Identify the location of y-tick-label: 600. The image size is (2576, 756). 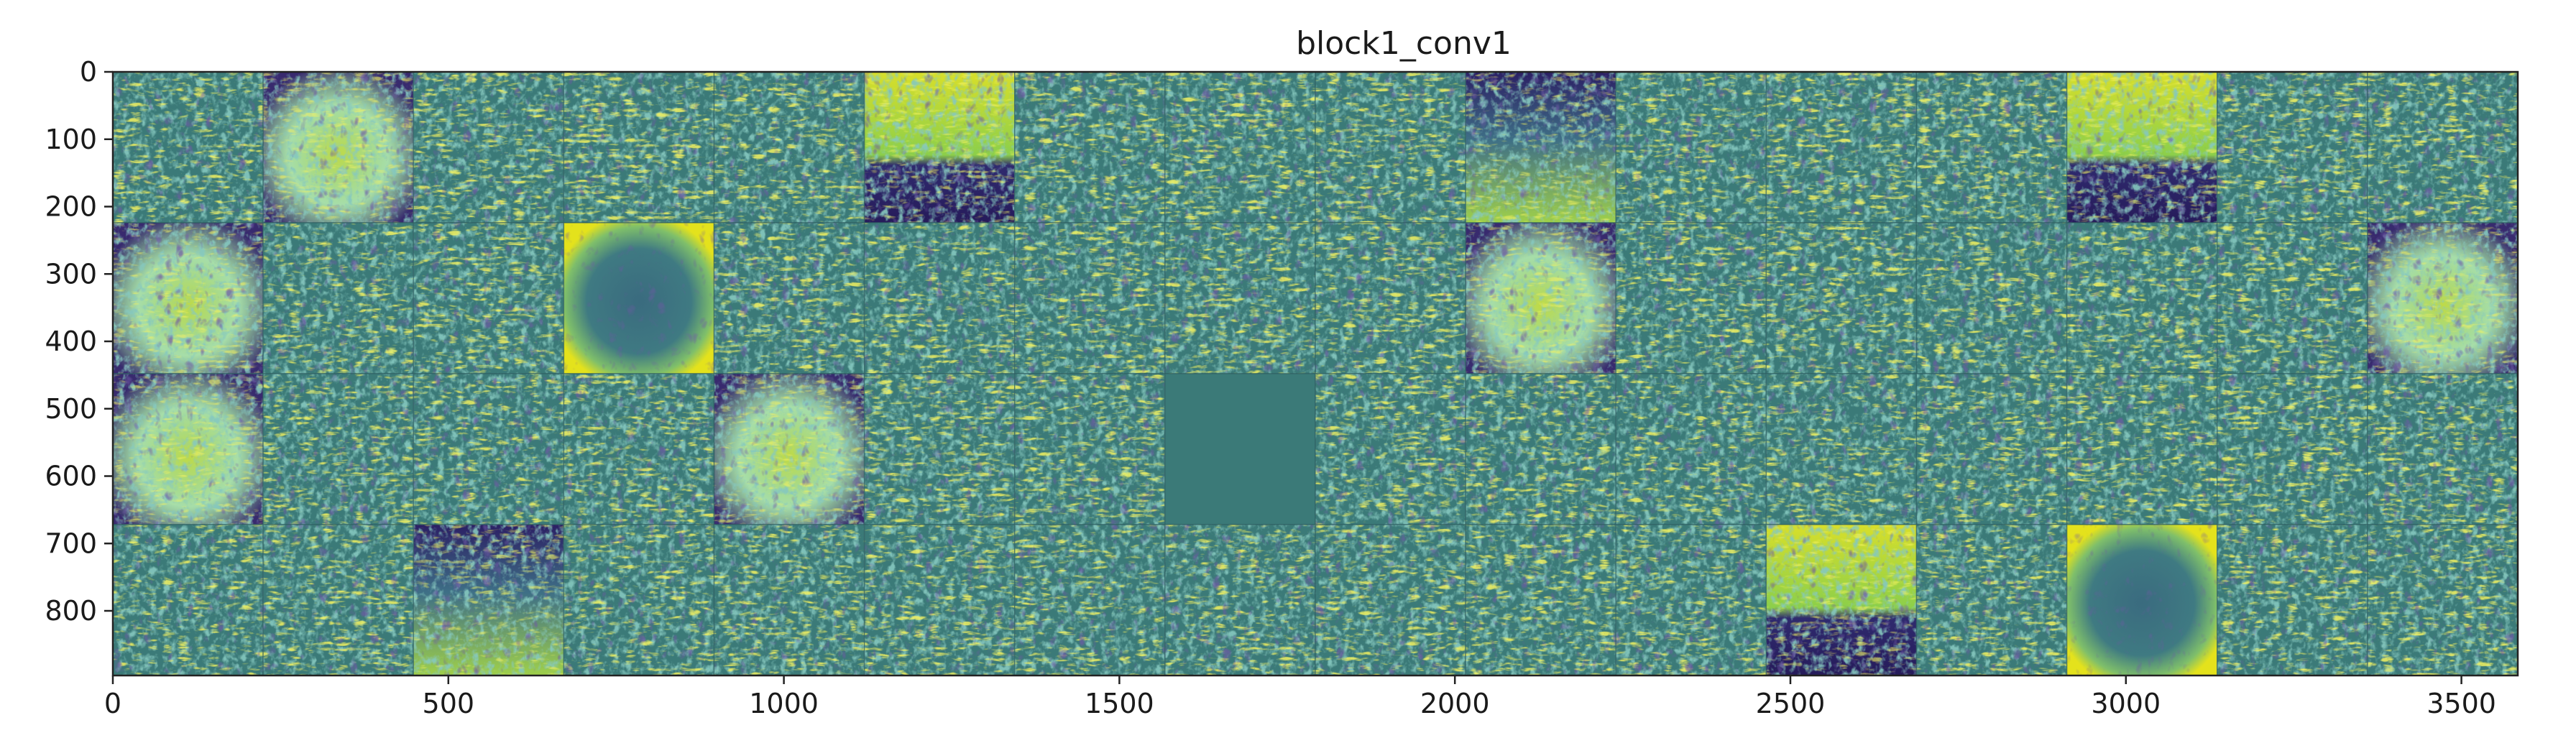
(71, 477).